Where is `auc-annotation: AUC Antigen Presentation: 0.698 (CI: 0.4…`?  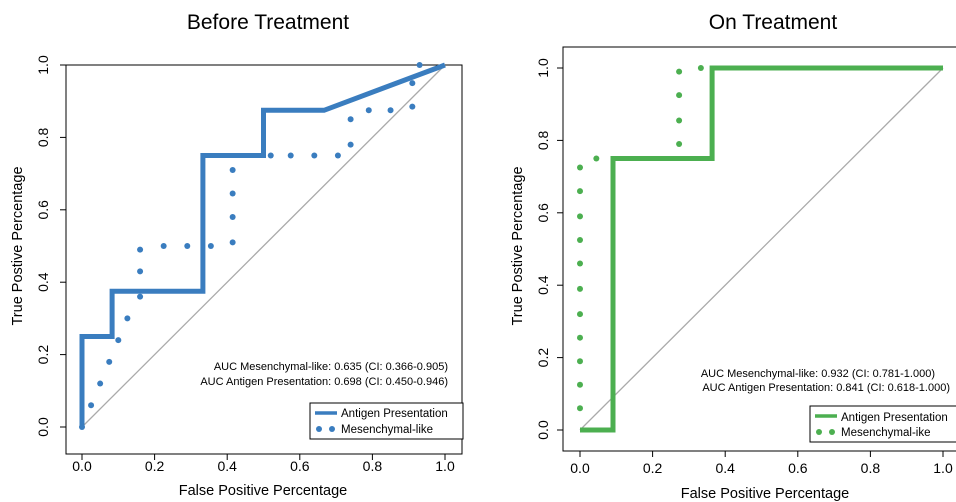
auc-annotation: AUC Antigen Presentation: 0.698 (CI: 0.4… is located at coordinates (324, 382).